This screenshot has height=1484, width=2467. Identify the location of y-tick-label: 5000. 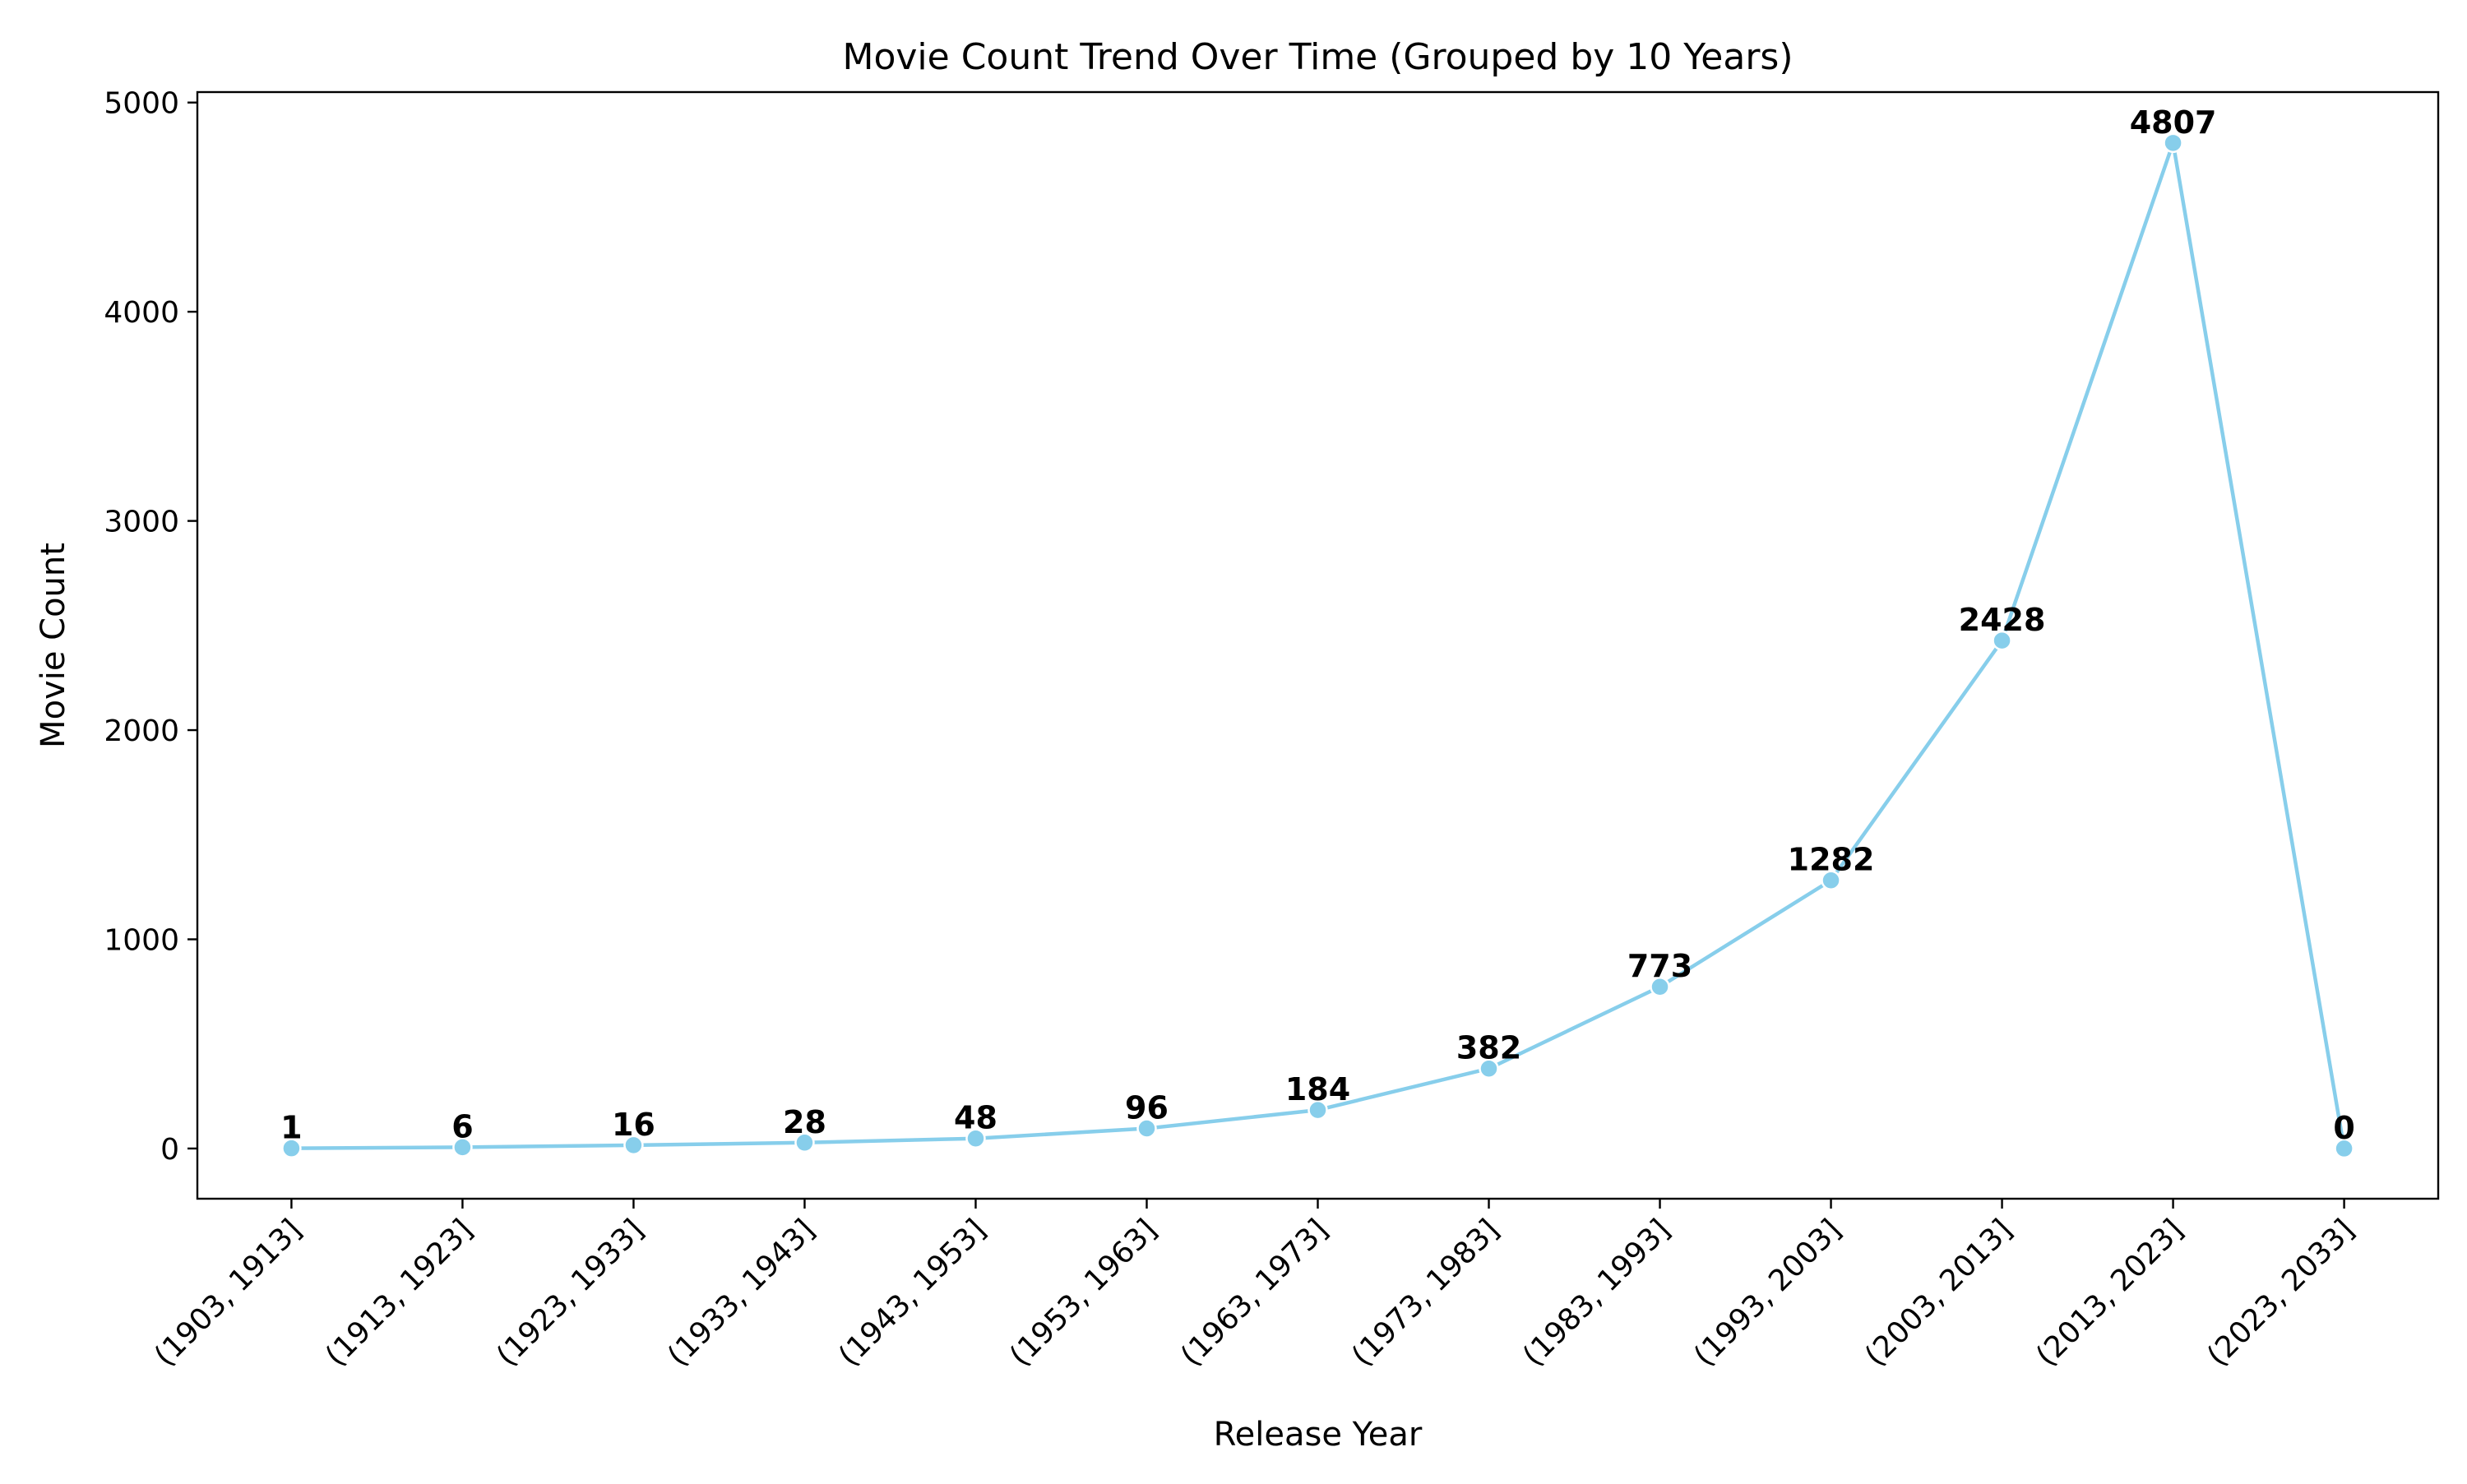
(141, 104).